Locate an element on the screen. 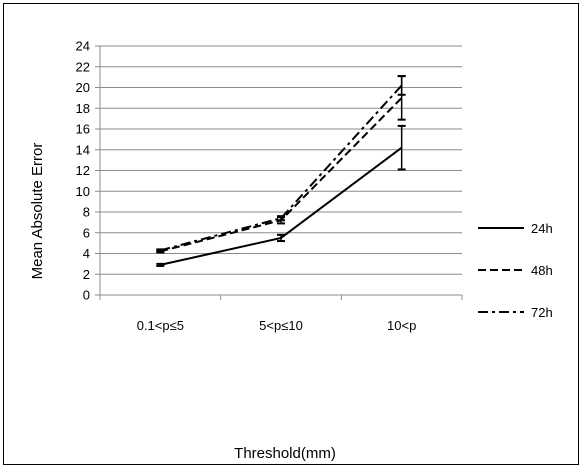  x-tick-labels: 0.1<p≤5 5<p≤10 10<p is located at coordinates (277, 325).